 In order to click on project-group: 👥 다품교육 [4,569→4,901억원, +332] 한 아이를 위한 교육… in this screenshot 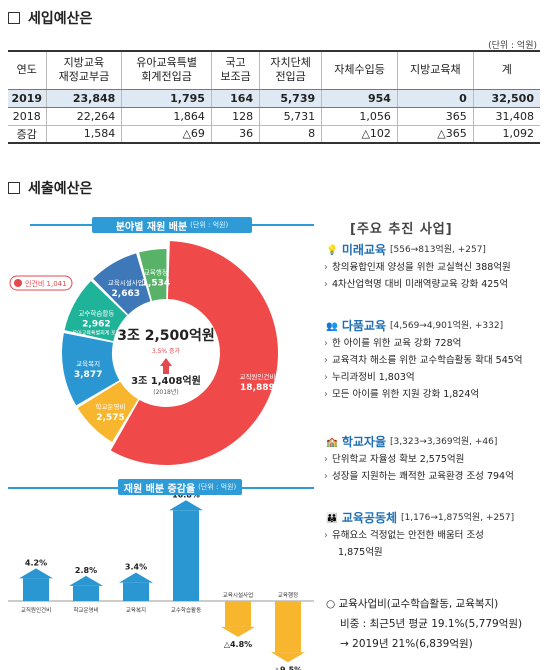, I will do `click(423, 360)`.